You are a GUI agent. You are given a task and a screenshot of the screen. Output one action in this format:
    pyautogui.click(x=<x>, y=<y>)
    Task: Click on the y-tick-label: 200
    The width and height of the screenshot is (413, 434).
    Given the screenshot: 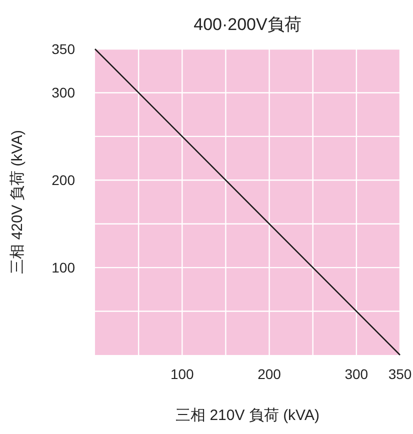 What is the action you would take?
    pyautogui.click(x=64, y=180)
    